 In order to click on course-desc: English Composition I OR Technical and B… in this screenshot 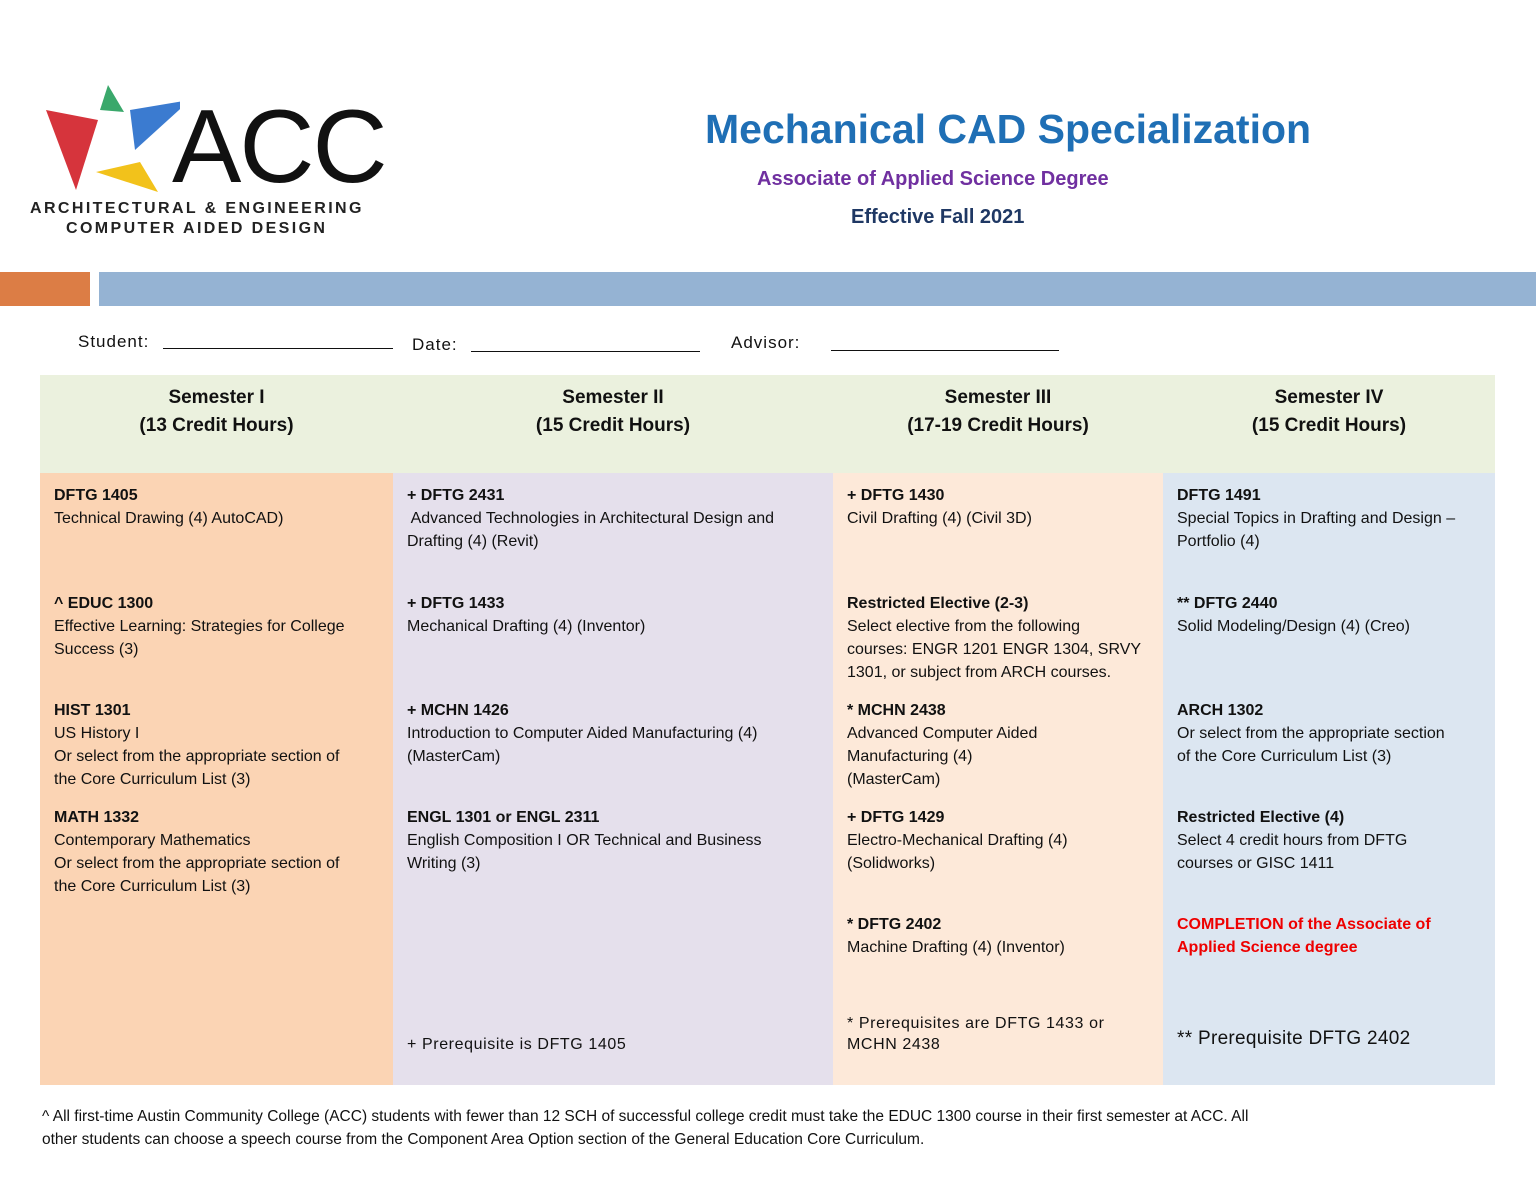, I will do `click(584, 840)`.